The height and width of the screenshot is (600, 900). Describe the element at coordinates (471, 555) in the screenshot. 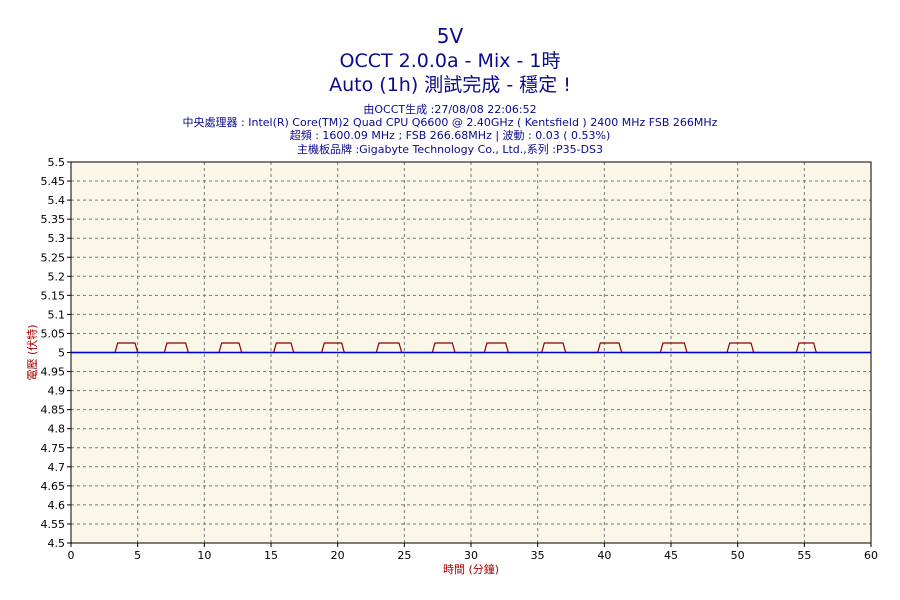

I see `x-tick-label: 30` at that location.